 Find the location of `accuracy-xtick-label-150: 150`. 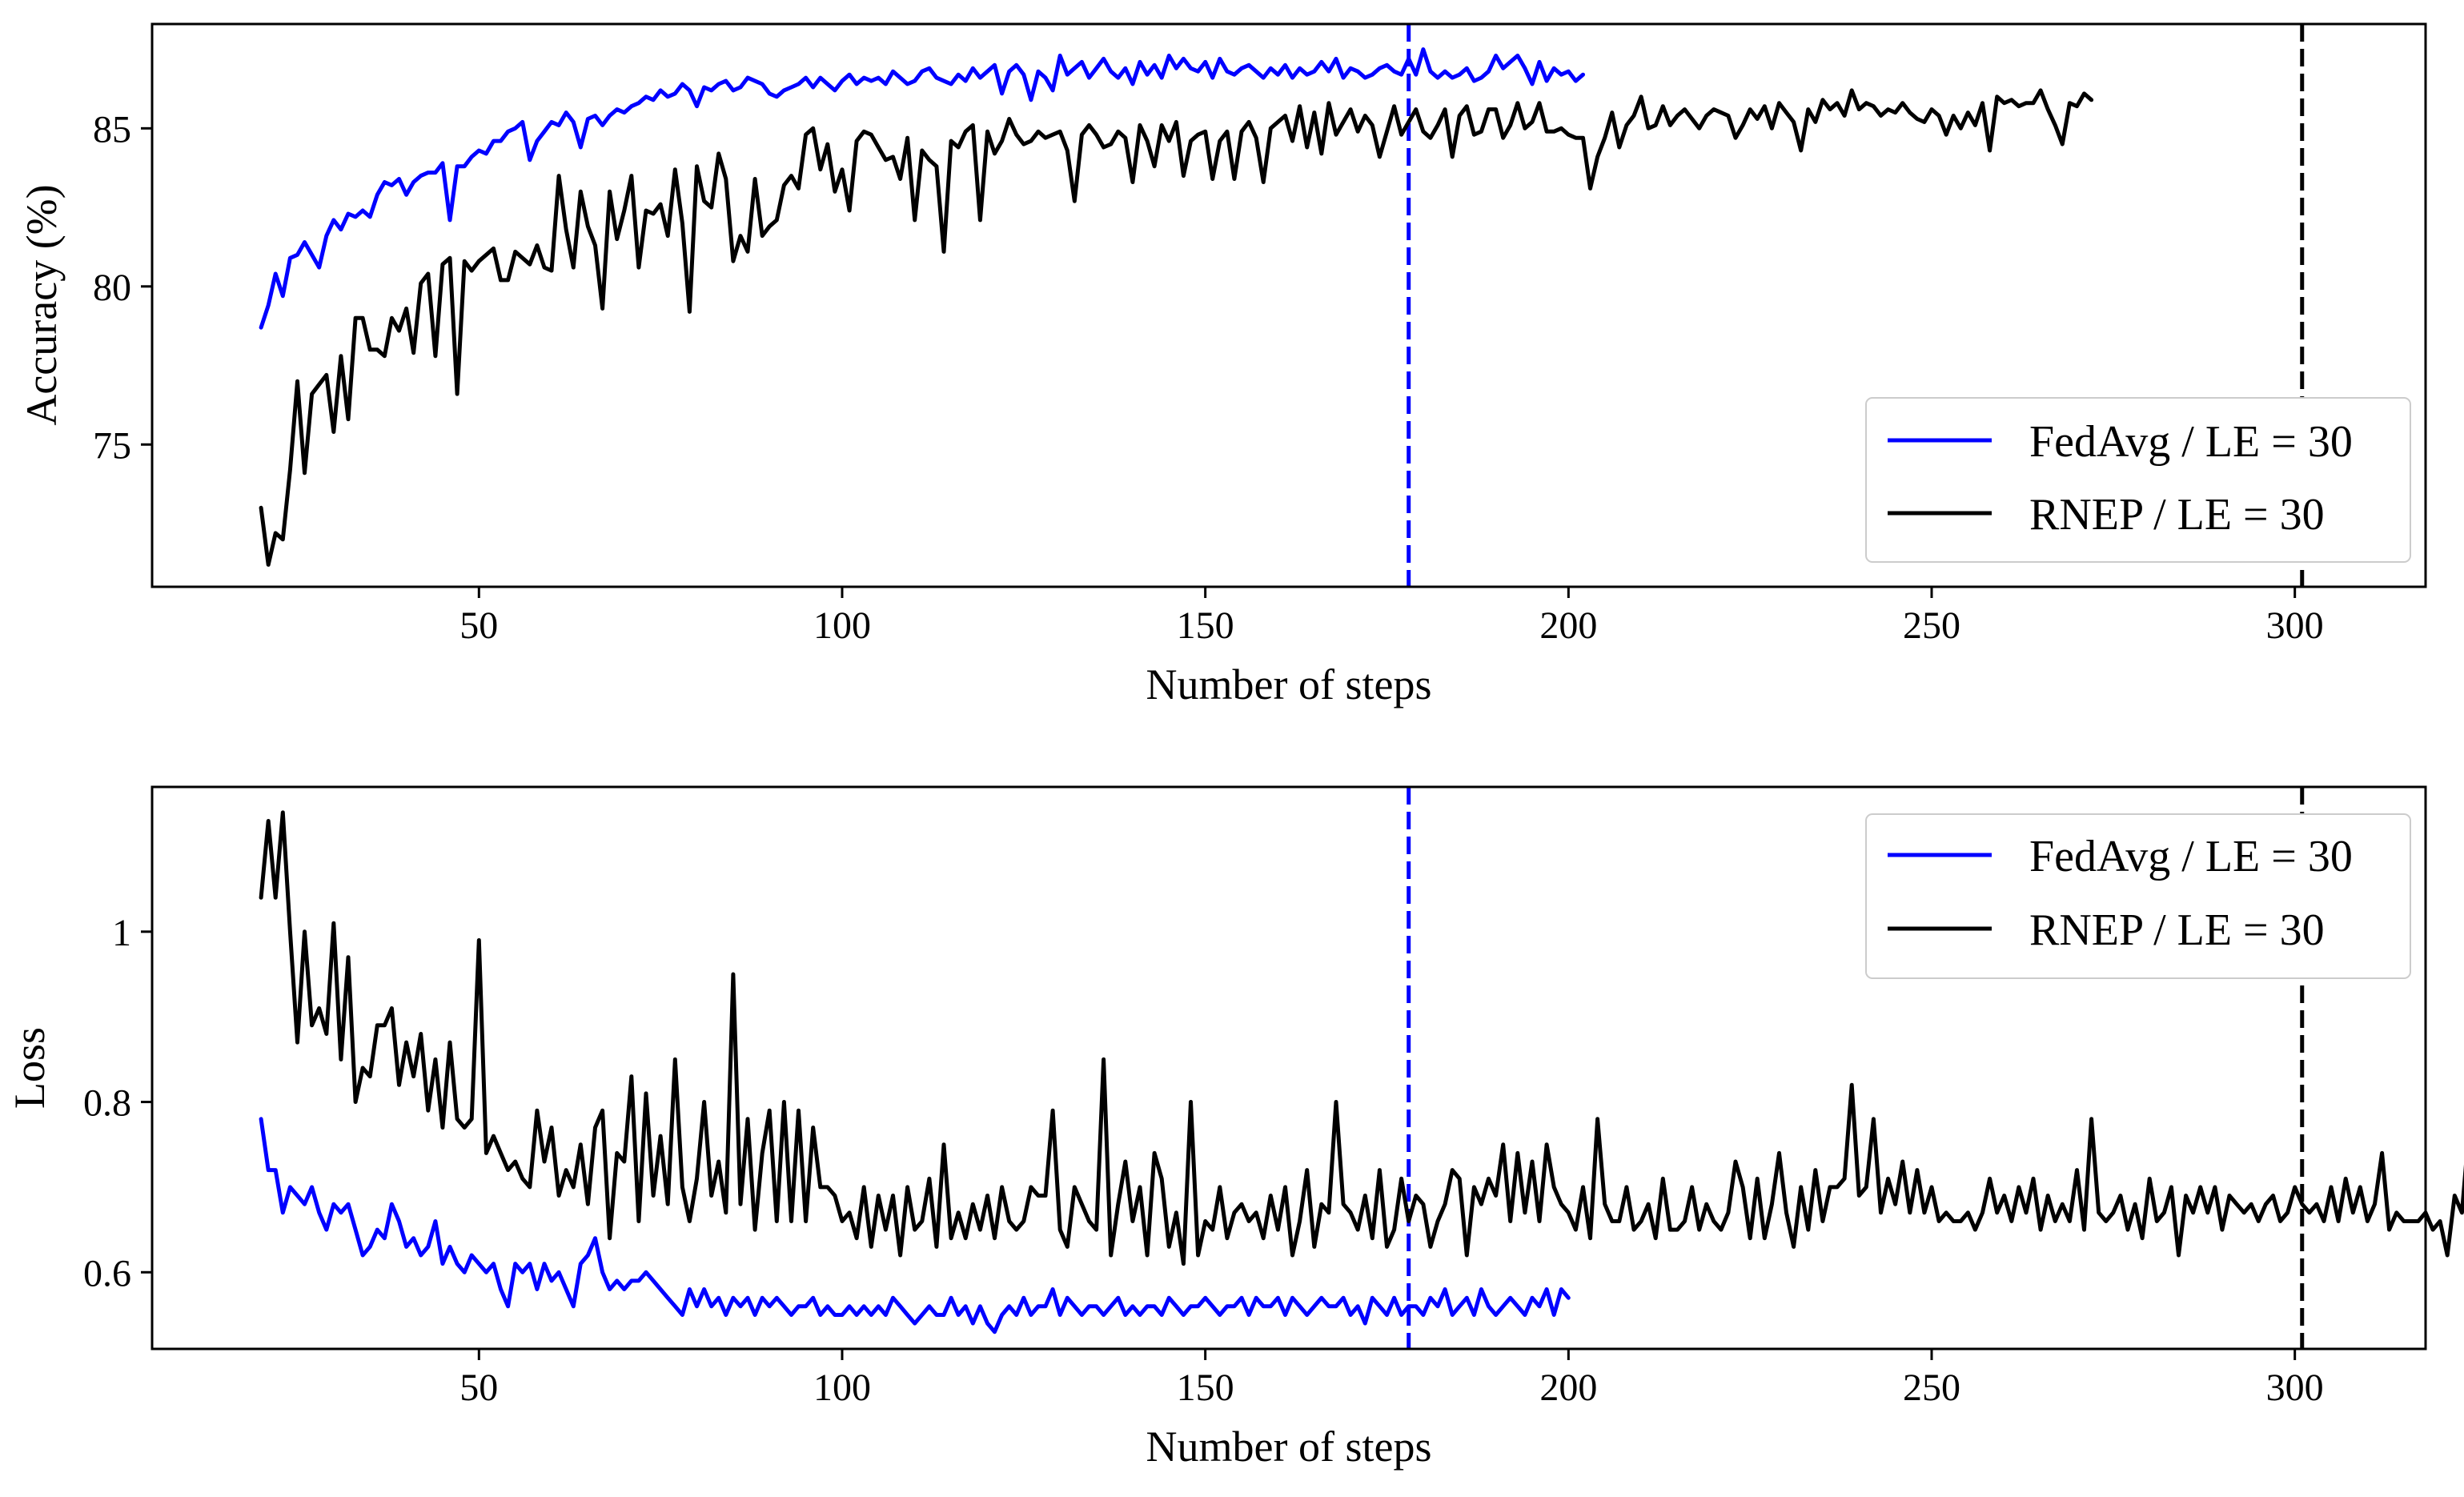

accuracy-xtick-label-150: 150 is located at coordinates (1205, 626).